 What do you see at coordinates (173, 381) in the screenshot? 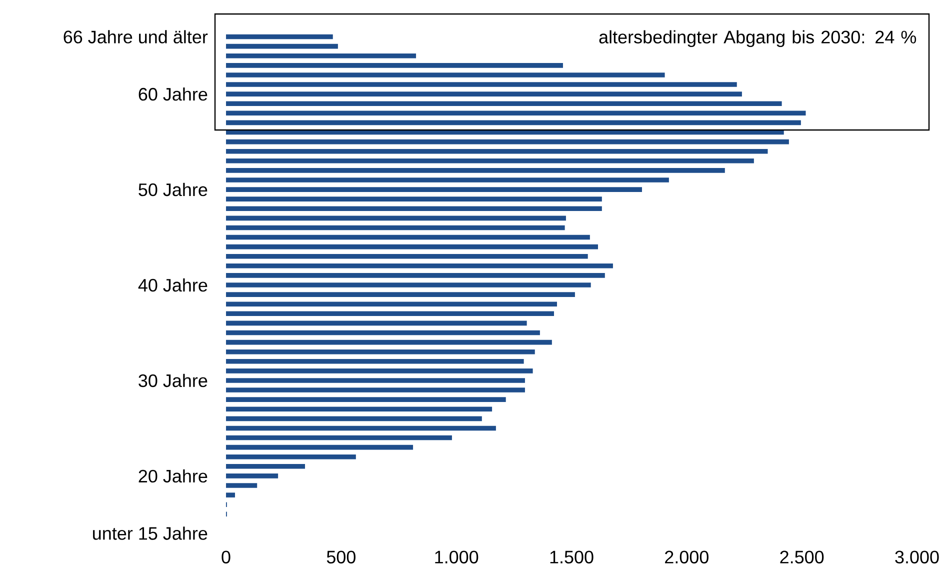
I see `y-tick-label: 30 Jahre` at bounding box center [173, 381].